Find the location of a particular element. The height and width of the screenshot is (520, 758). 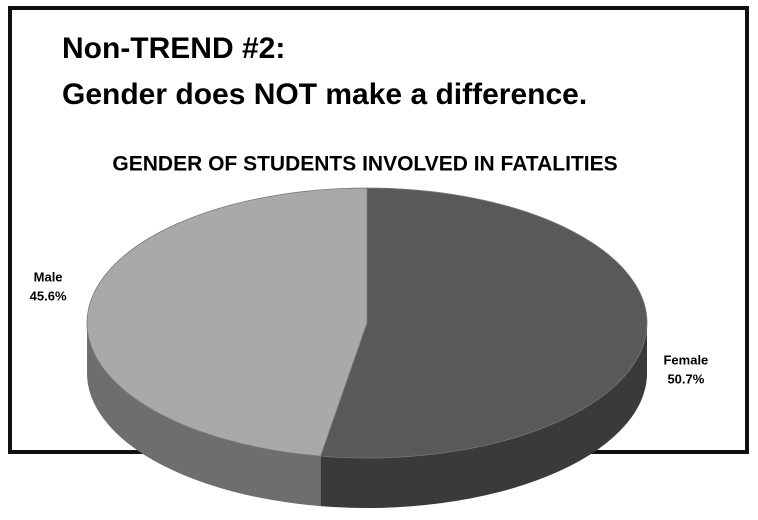

slice-value: 50.7% is located at coordinates (685, 378).